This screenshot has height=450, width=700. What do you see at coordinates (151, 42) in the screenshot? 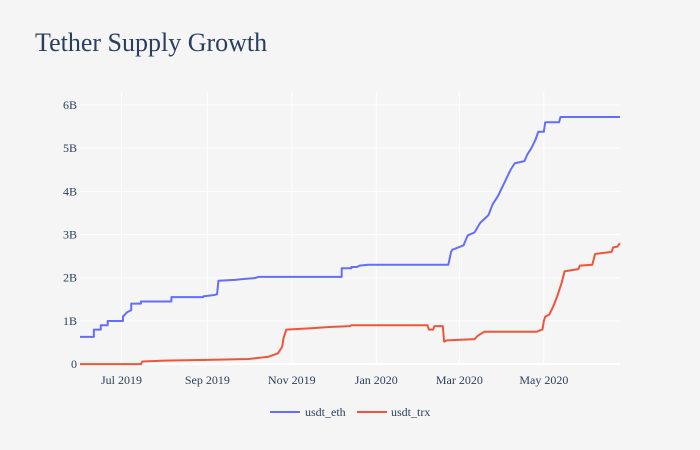
I see `chart-title: Tether Supply Growth` at bounding box center [151, 42].